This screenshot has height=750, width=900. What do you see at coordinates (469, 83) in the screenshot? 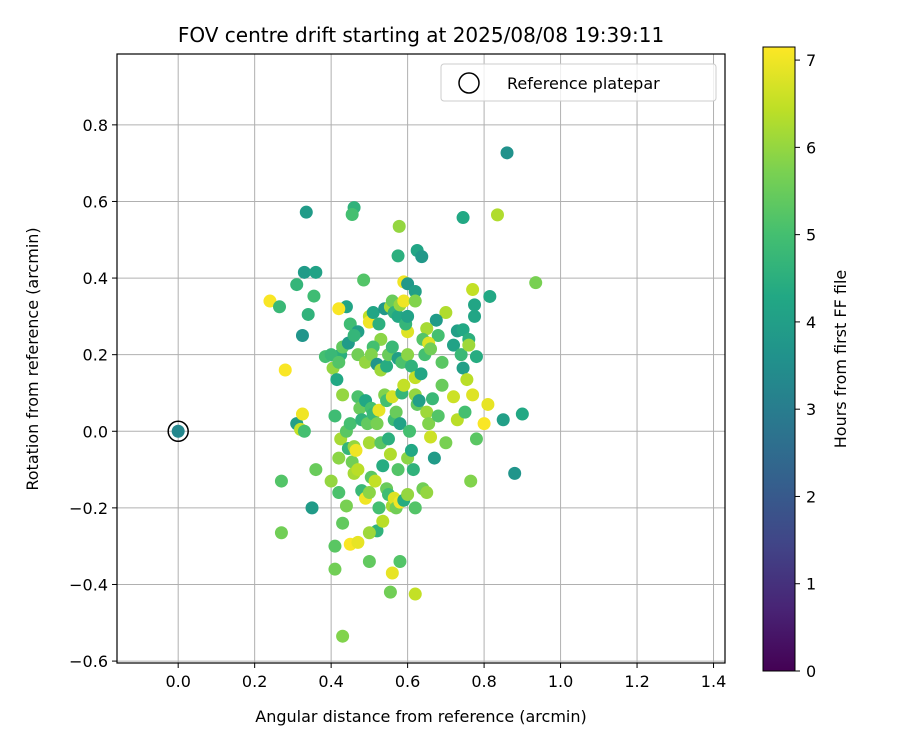
I see `legend-marker` at bounding box center [469, 83].